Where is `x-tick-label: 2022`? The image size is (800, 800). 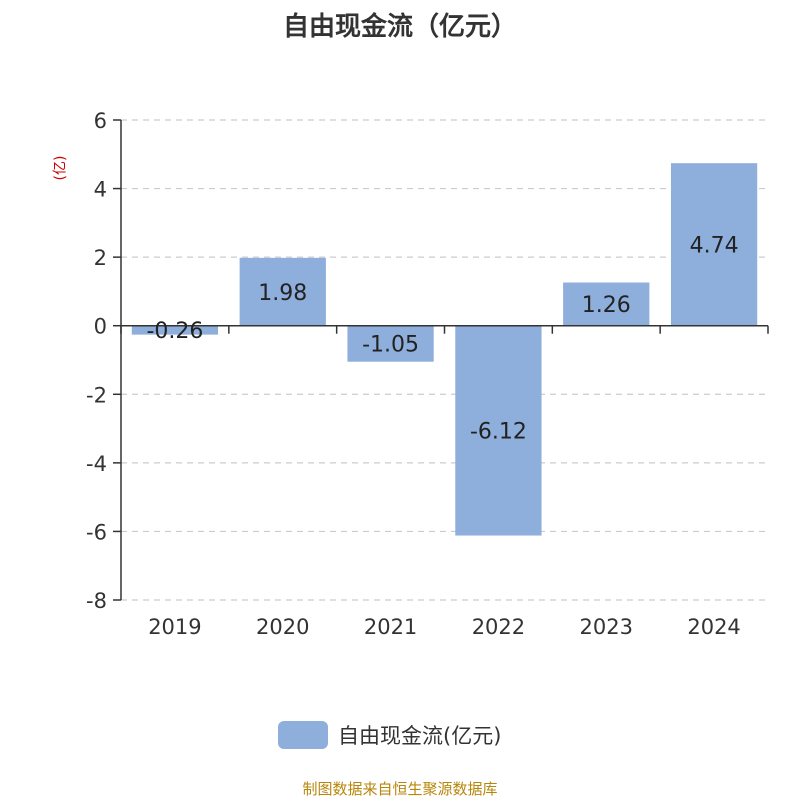
x-tick-label: 2022 is located at coordinates (498, 627).